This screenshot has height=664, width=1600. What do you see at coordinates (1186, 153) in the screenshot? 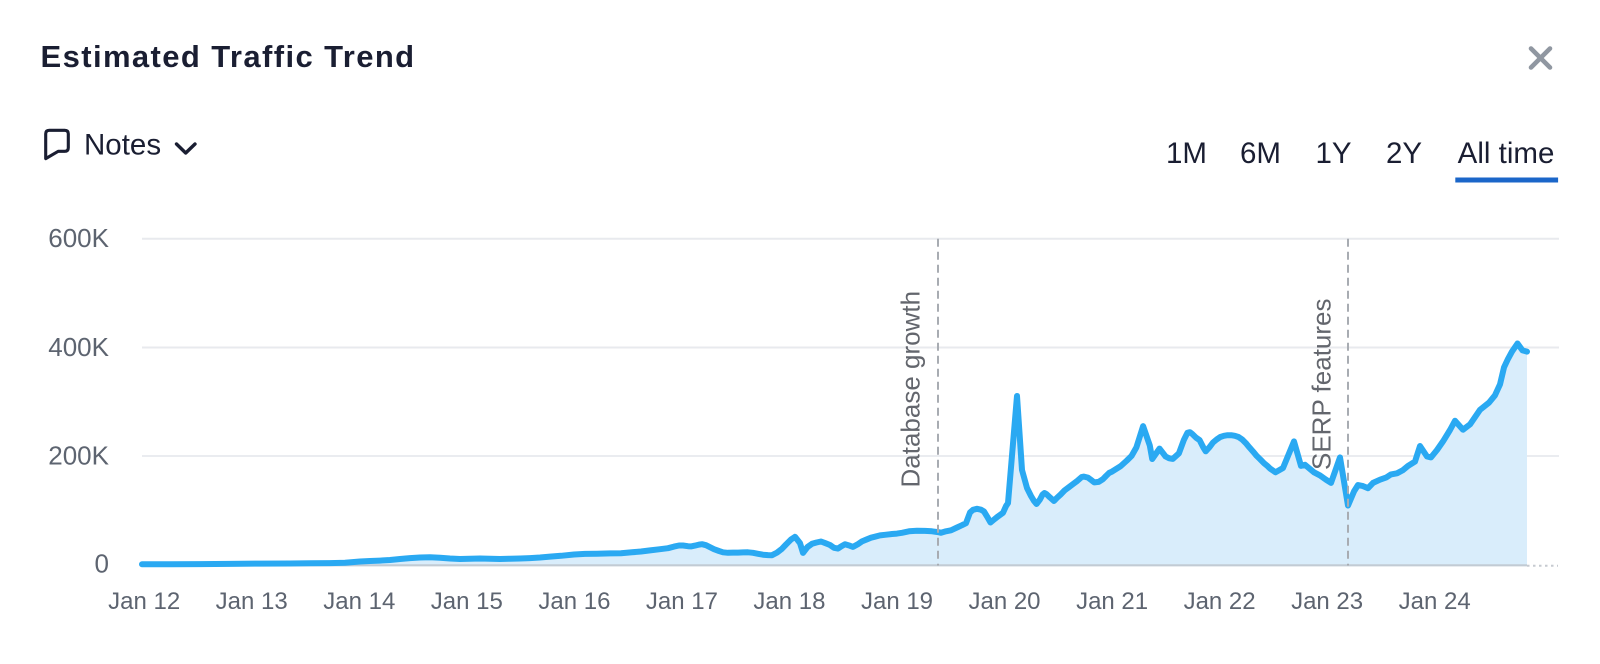
I see `svg-text: 1M` at bounding box center [1186, 153].